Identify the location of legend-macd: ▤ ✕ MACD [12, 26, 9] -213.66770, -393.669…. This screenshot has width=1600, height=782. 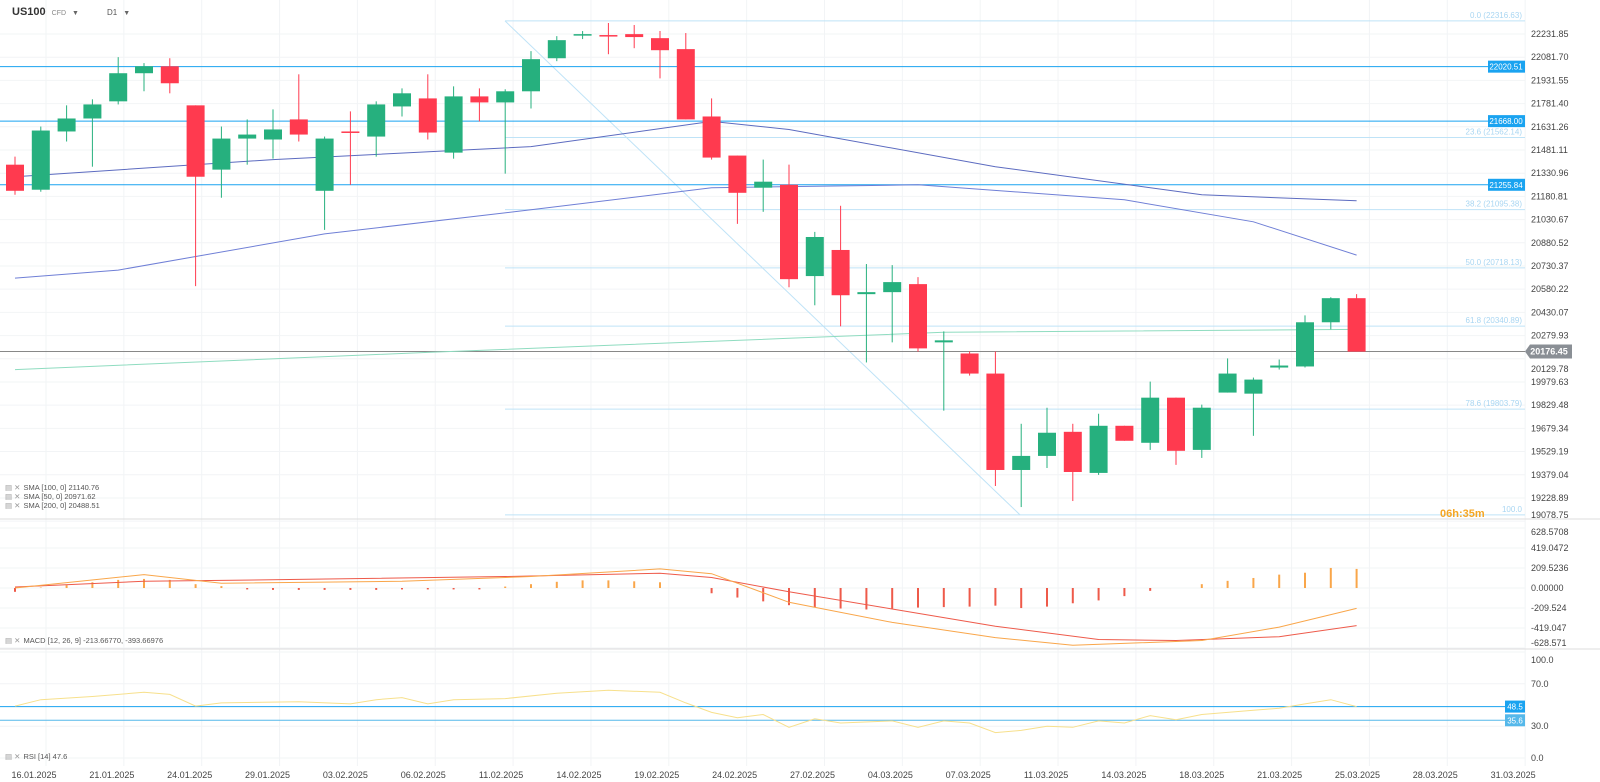
(84, 640).